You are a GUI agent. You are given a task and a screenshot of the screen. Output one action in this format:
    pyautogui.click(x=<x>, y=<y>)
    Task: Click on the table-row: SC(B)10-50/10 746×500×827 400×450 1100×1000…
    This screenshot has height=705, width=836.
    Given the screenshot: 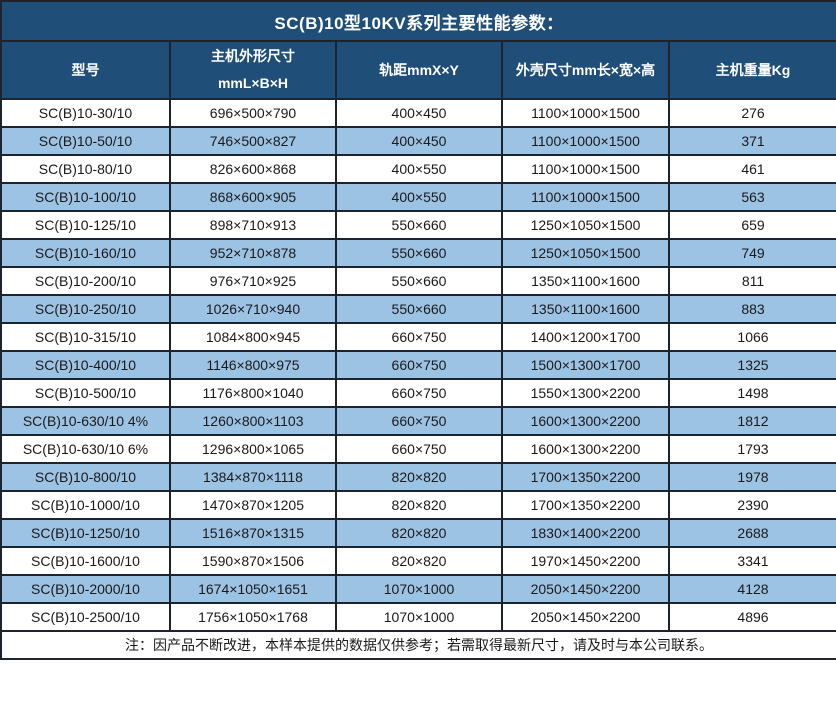 What is the action you would take?
    pyautogui.click(x=418, y=141)
    